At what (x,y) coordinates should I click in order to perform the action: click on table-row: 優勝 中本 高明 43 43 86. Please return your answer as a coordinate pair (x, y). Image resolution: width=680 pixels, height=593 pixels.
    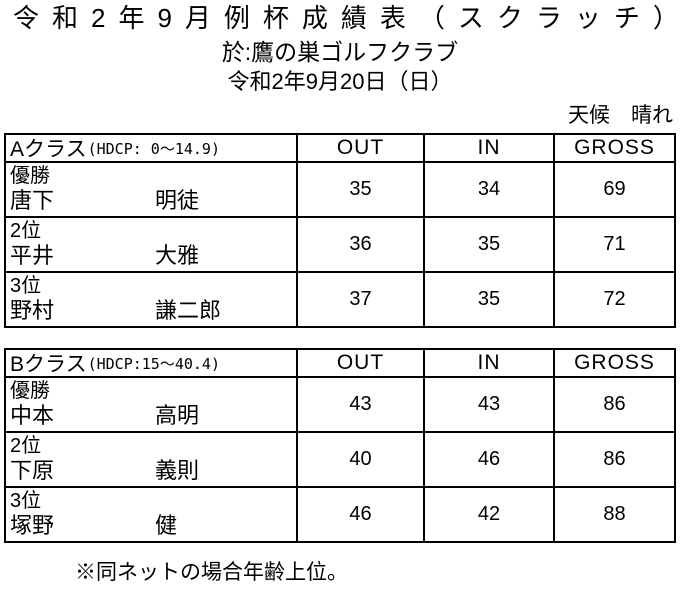
    Looking at the image, I should click on (340, 403).